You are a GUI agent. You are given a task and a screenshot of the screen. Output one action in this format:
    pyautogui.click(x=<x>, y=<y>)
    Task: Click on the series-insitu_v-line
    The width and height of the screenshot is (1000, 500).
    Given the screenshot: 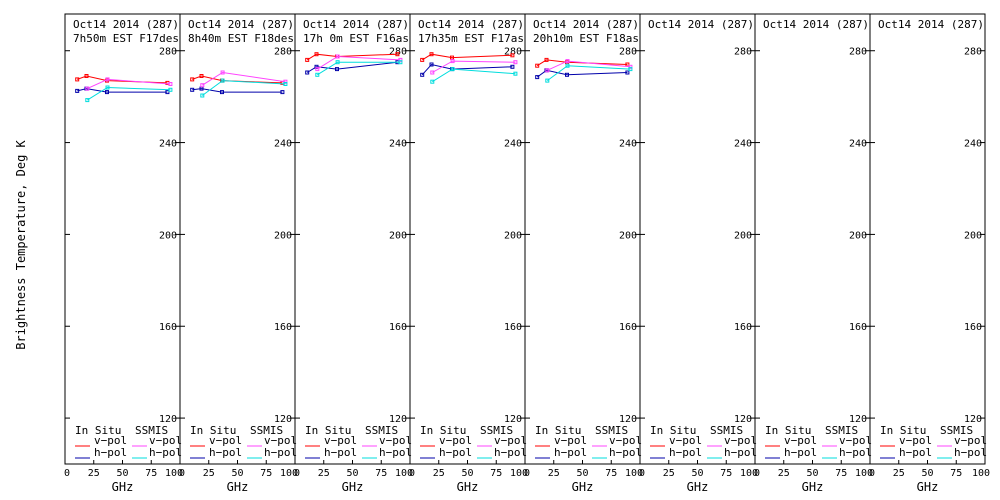 What is the action you would take?
    pyautogui.click(x=352, y=57)
    